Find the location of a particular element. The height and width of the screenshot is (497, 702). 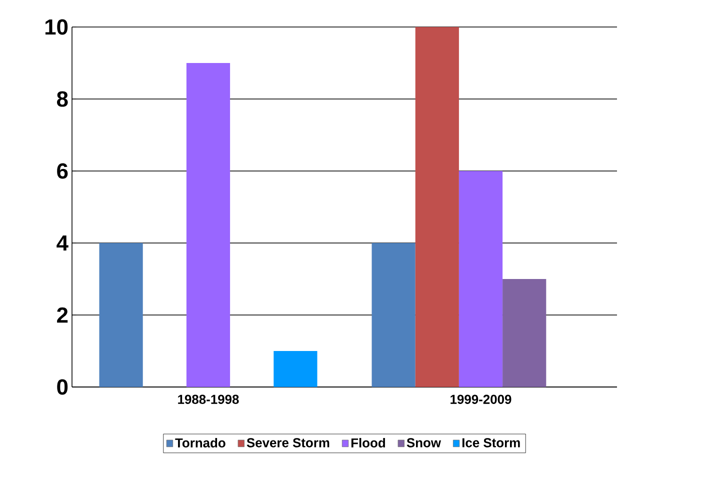

legend-label: Snow is located at coordinates (424, 443).